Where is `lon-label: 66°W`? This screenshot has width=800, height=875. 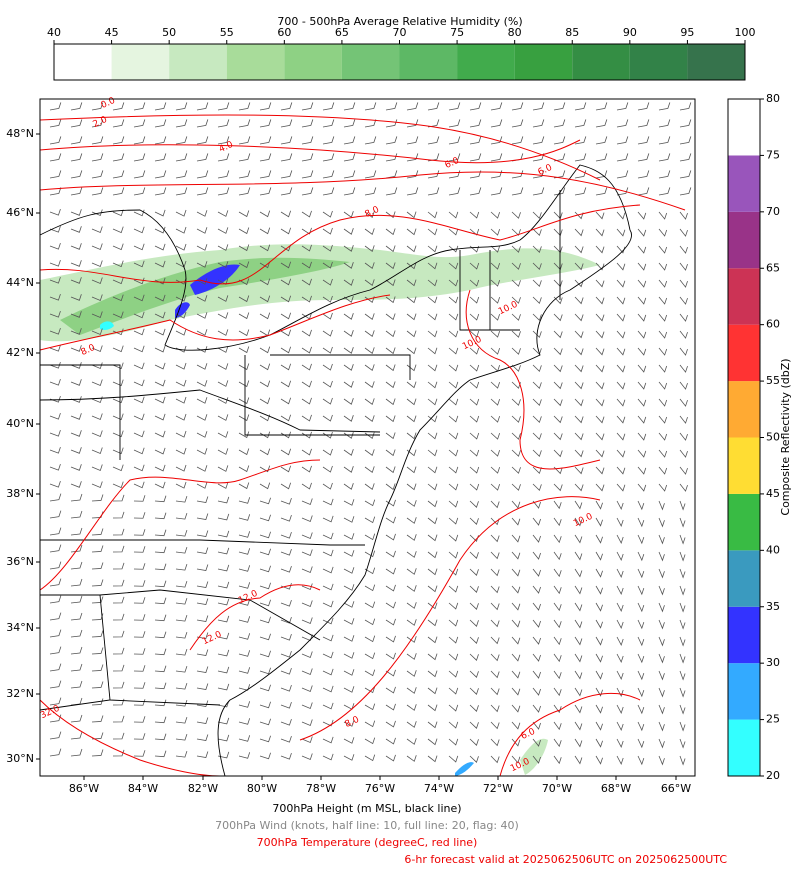 lon-label: 66°W is located at coordinates (676, 788).